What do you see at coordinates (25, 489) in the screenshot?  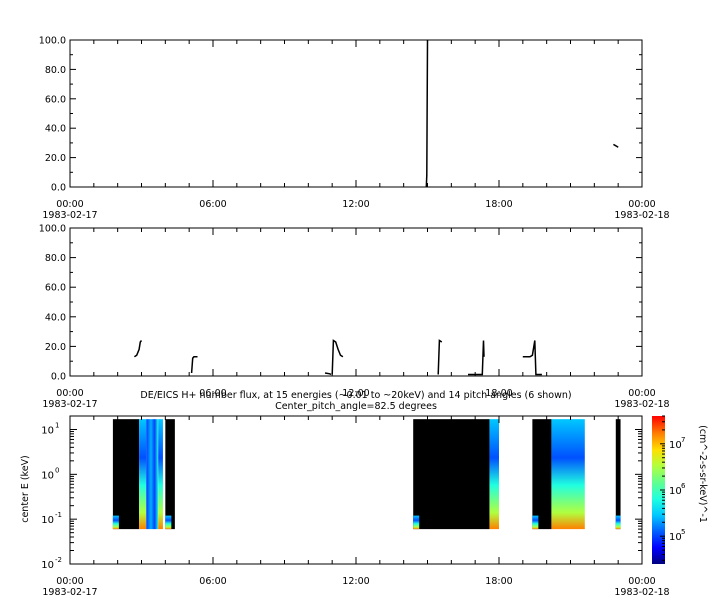 I see `heatmap-ylabel: center E (keV)` at bounding box center [25, 489].